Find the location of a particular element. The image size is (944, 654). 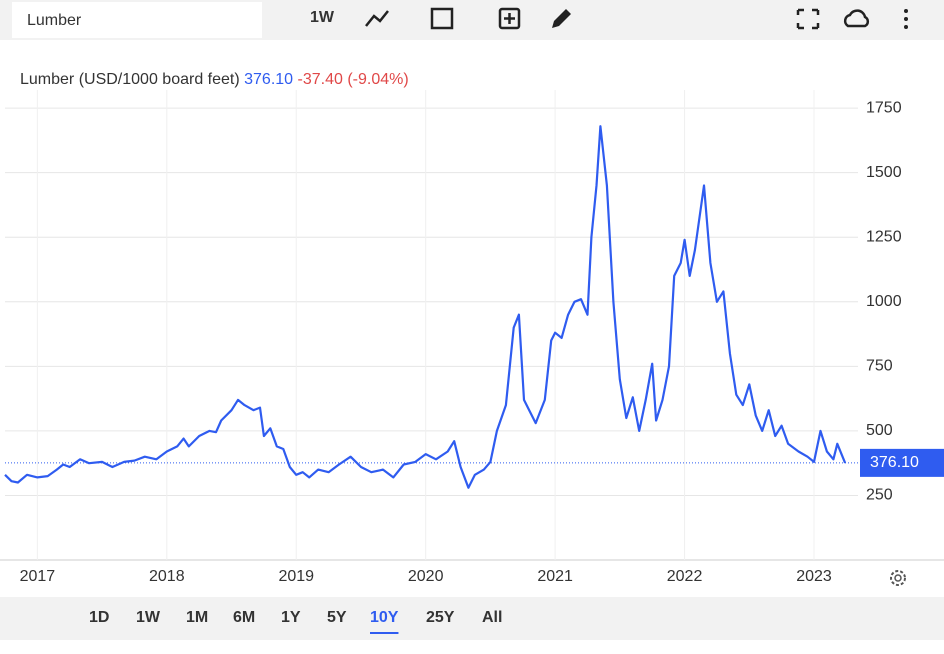

range-button: 5Y is located at coordinates (337, 617).